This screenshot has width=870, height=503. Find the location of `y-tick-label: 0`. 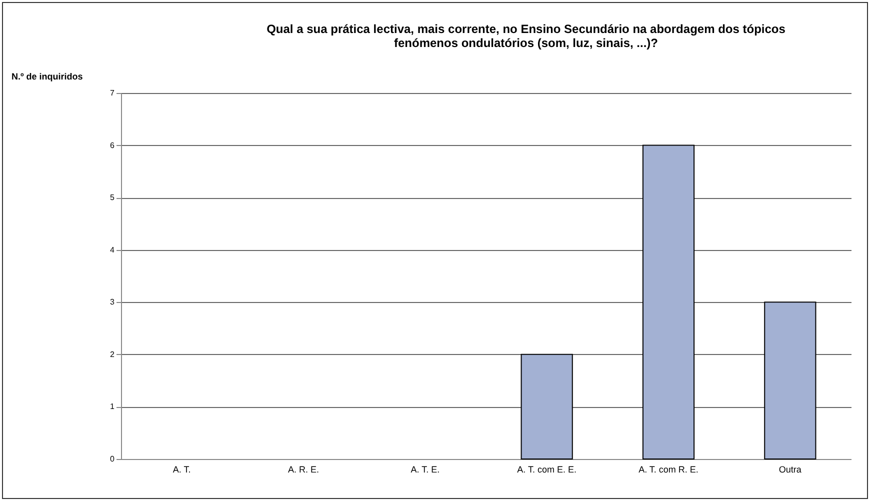

y-tick-label: 0 is located at coordinates (113, 459).